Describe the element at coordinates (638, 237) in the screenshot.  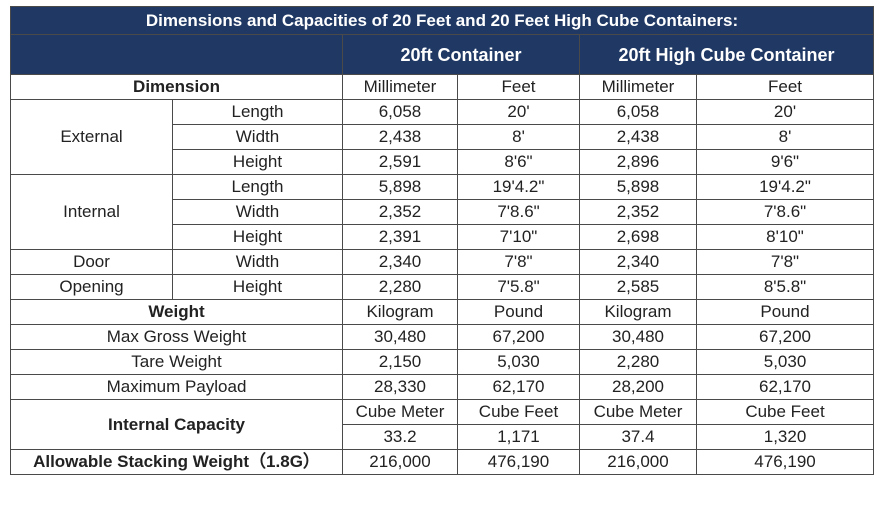
I see `value-cell: 2,698` at that location.